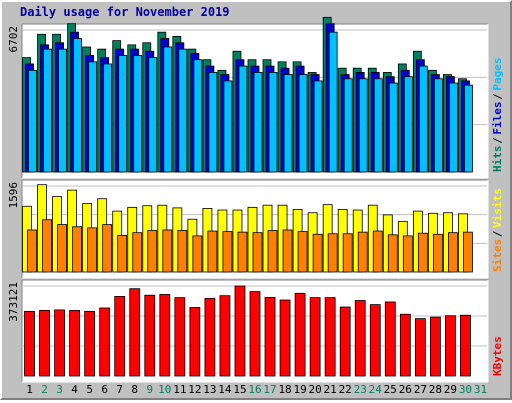  What do you see at coordinates (104, 389) in the screenshot?
I see `day-label-6: 6` at bounding box center [104, 389].